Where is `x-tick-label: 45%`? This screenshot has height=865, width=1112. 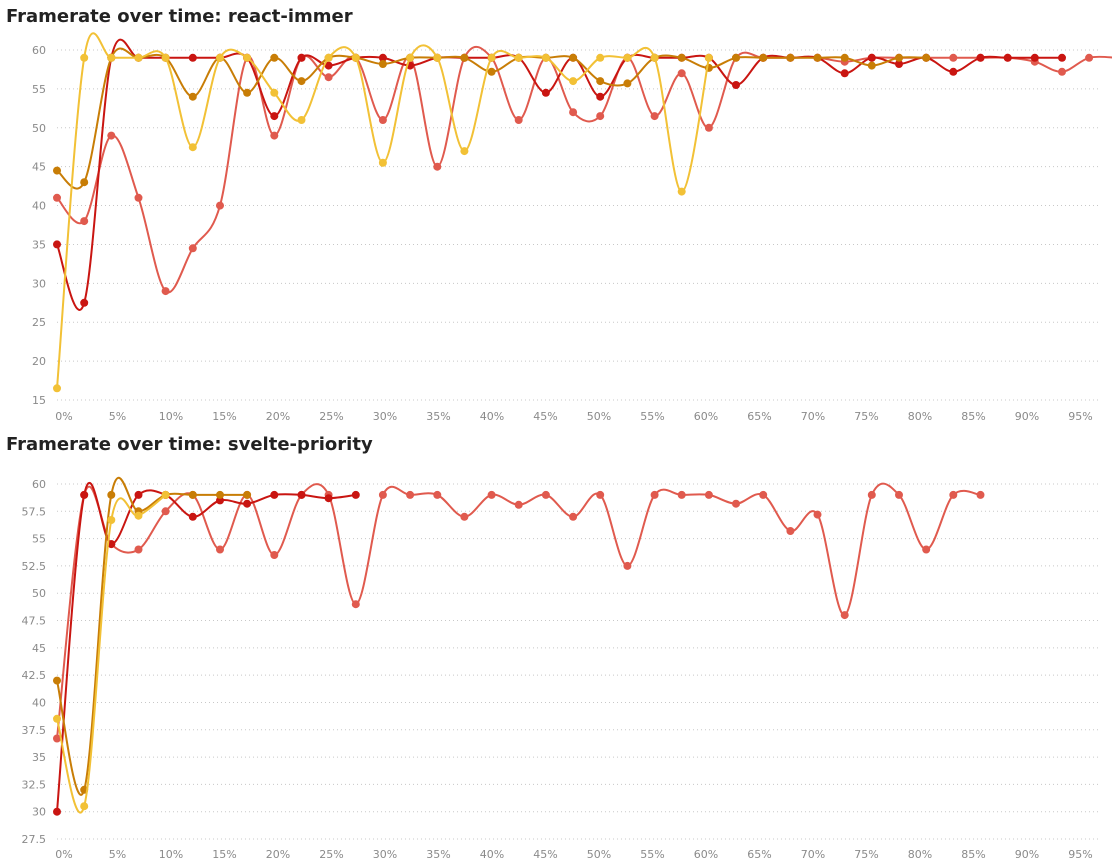 x-tick-label: 45% is located at coordinates (545, 854).